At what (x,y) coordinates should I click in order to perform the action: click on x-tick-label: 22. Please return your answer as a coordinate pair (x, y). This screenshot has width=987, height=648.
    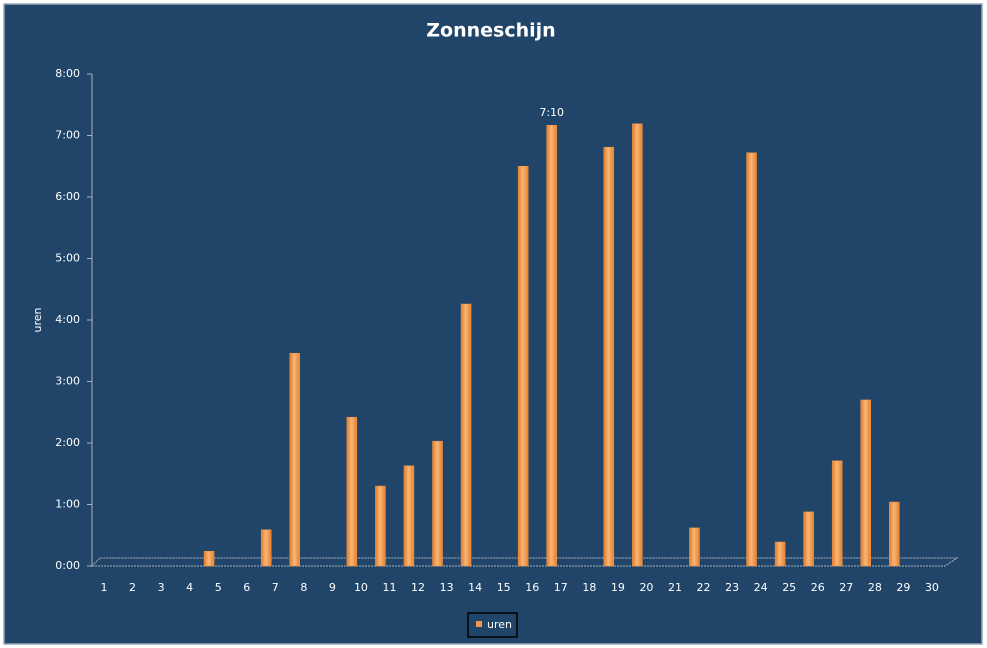
    Looking at the image, I should click on (704, 587).